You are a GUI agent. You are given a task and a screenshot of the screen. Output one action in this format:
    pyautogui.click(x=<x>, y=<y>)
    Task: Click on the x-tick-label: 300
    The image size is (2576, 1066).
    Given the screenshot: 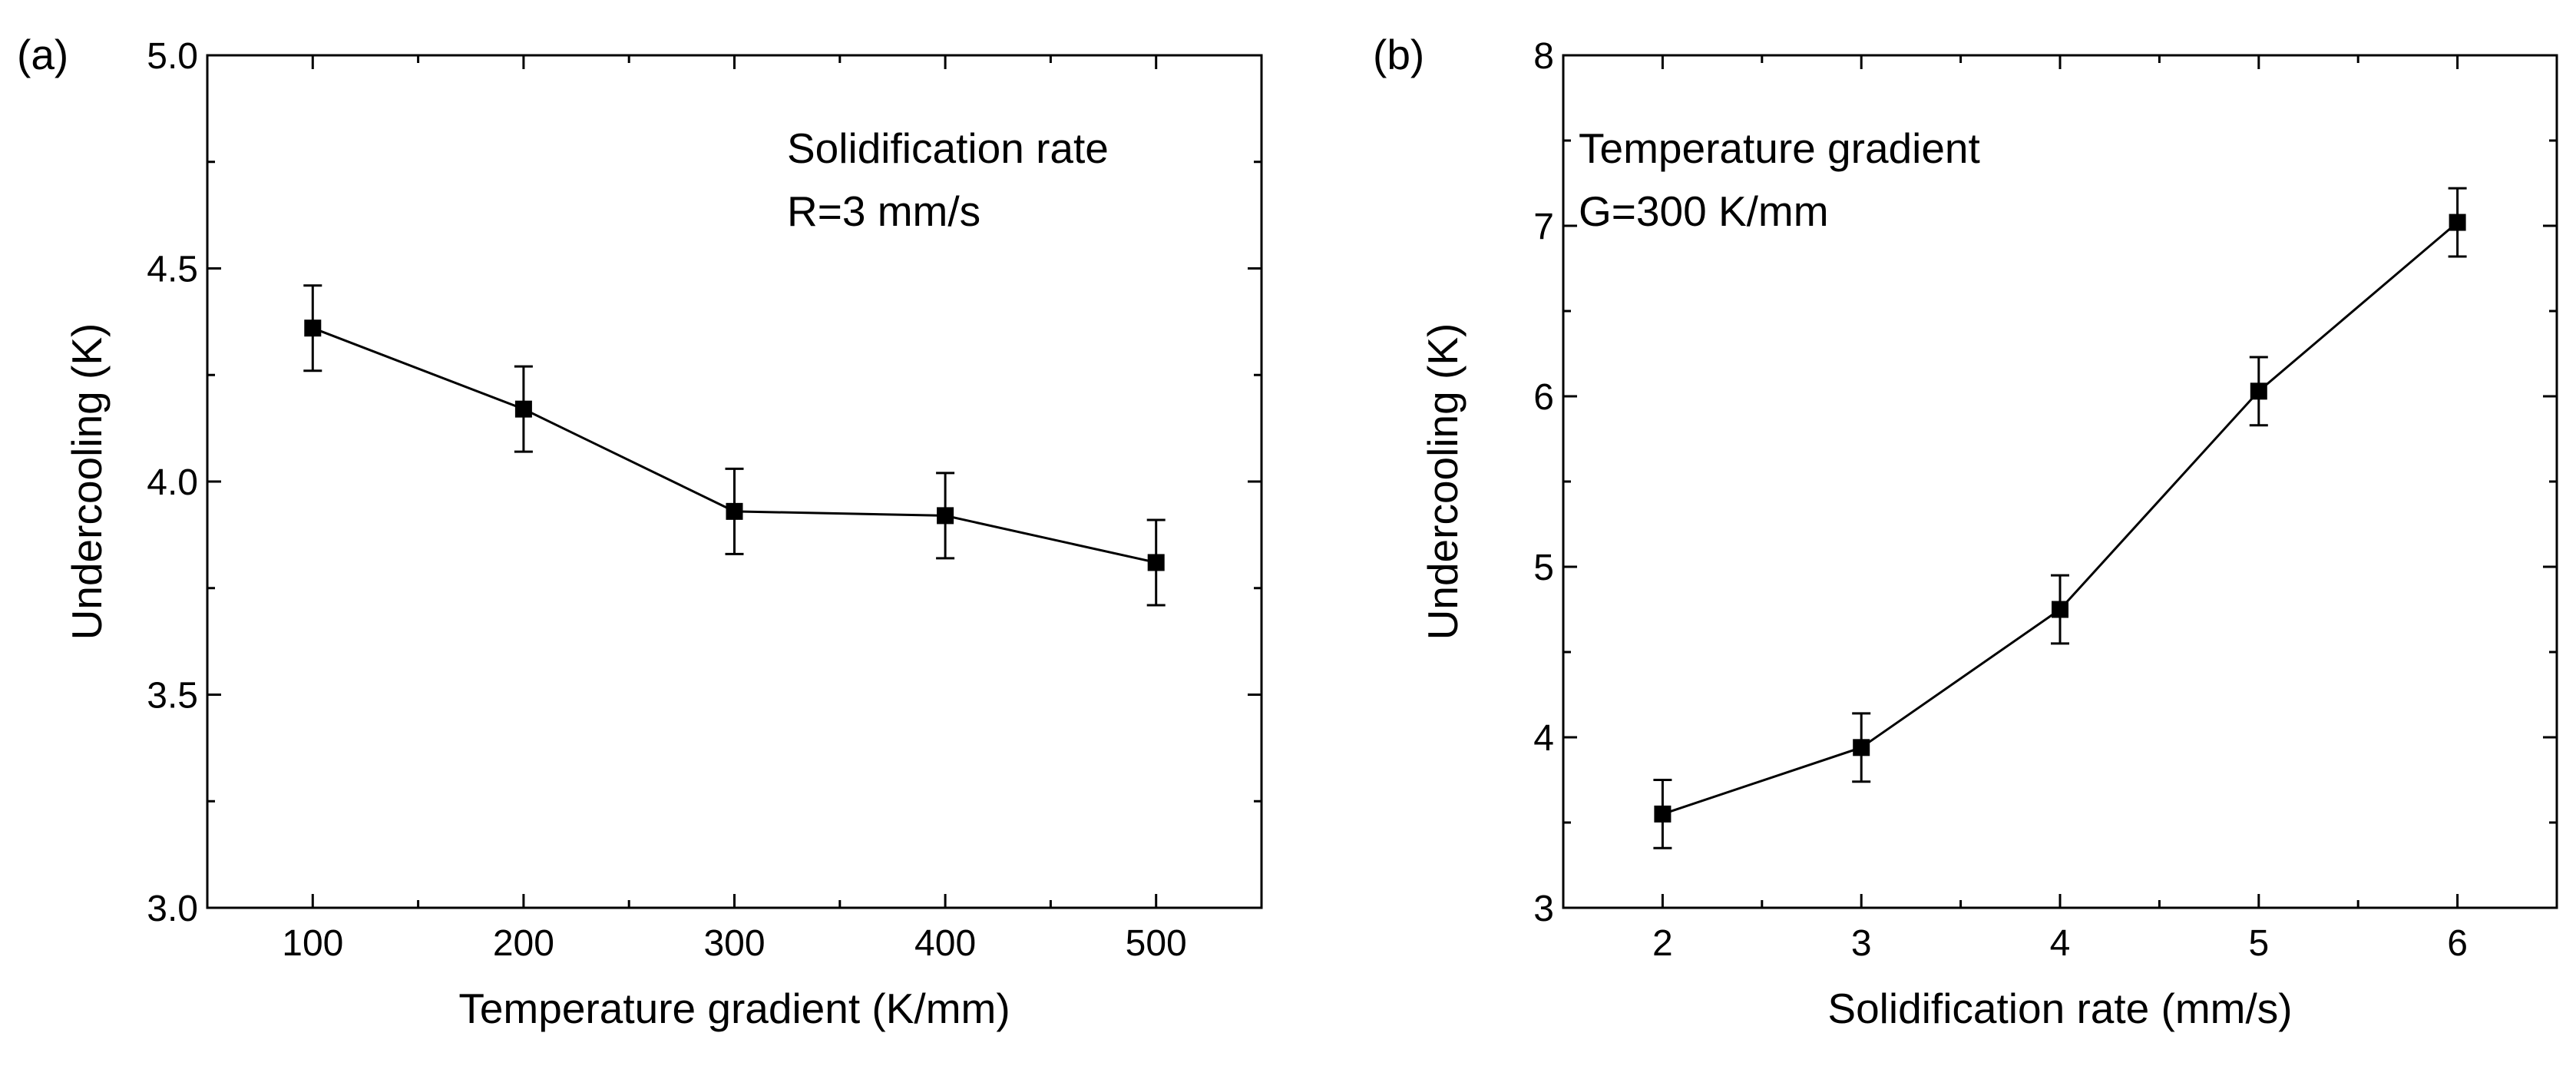 What is the action you would take?
    pyautogui.click(x=734, y=944)
    